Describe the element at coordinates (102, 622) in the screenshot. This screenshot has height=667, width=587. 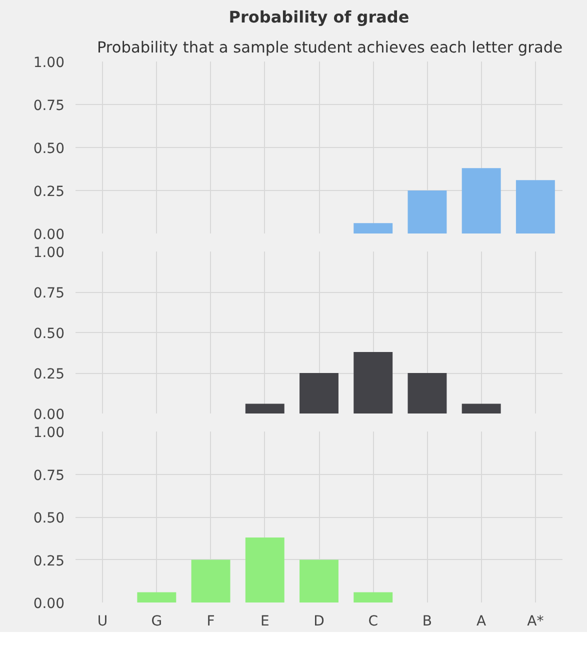
I see `x-tick-label: U` at that location.